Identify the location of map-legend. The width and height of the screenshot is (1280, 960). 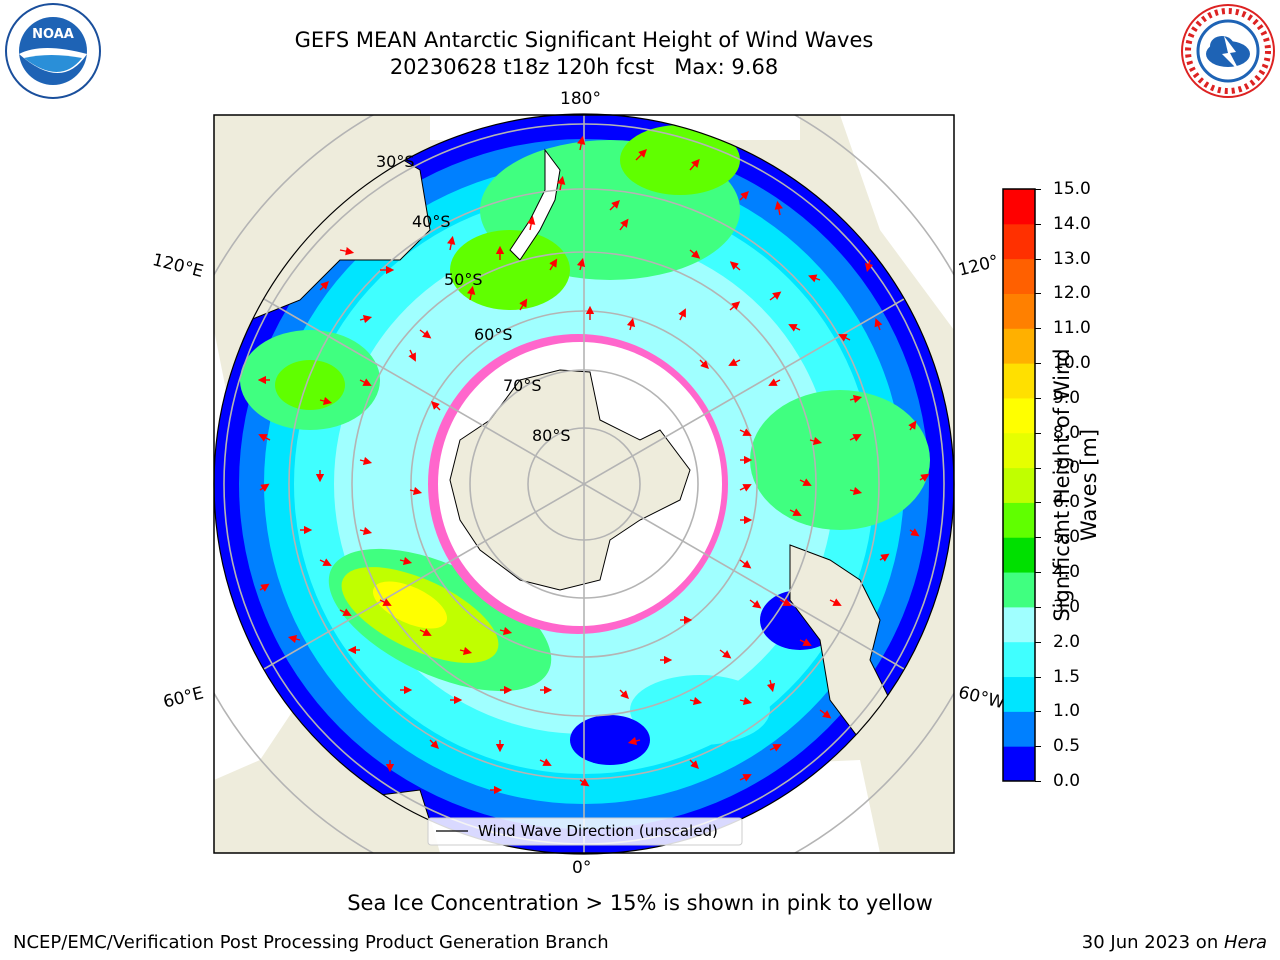
(585, 831).